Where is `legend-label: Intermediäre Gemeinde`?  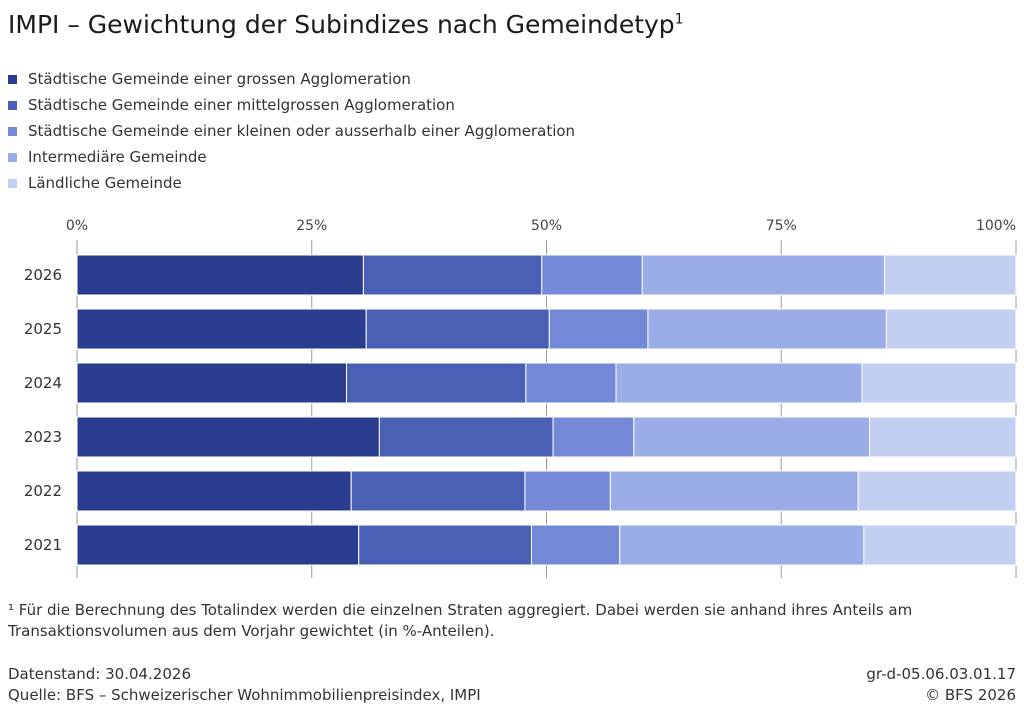
legend-label: Intermediäre Gemeinde is located at coordinates (117, 157).